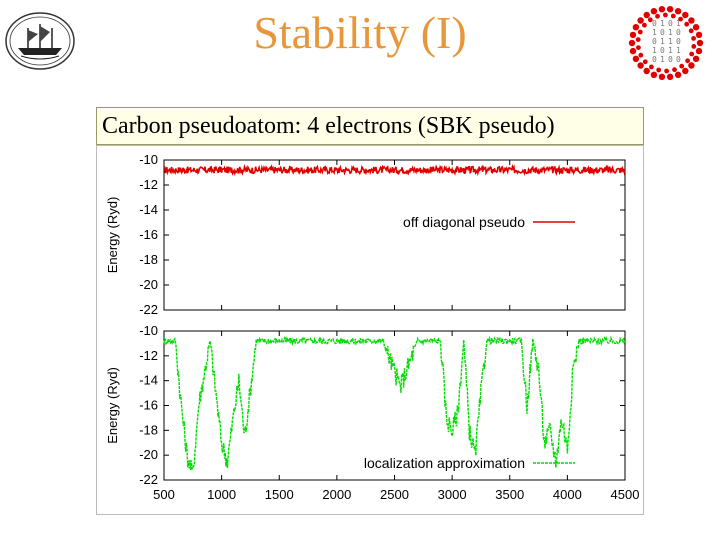 Image resolution: width=720 pixels, height=540 pixels. I want to click on x-tick-label: 1500, so click(279, 494).